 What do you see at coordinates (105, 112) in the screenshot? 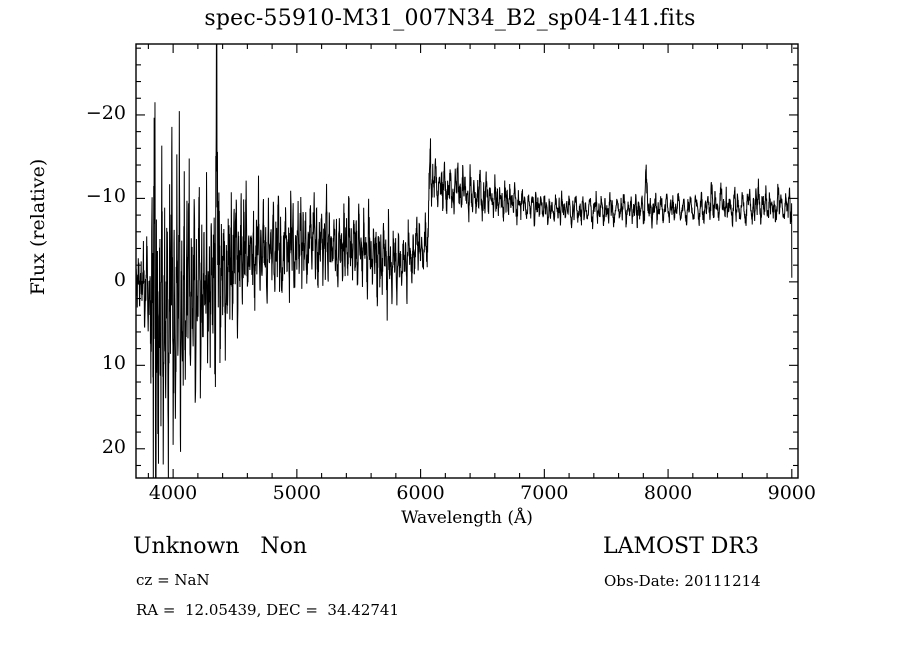
I see `y-tick-label: −20` at bounding box center [105, 112].